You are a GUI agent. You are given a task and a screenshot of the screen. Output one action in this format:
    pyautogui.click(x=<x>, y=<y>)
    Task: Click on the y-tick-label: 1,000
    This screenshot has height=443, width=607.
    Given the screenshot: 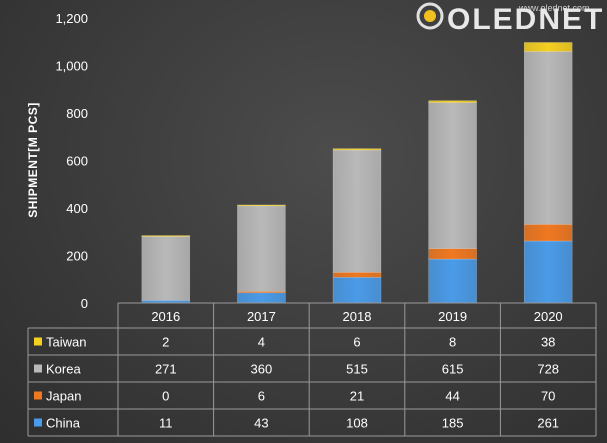 What is the action you would take?
    pyautogui.click(x=71, y=66)
    